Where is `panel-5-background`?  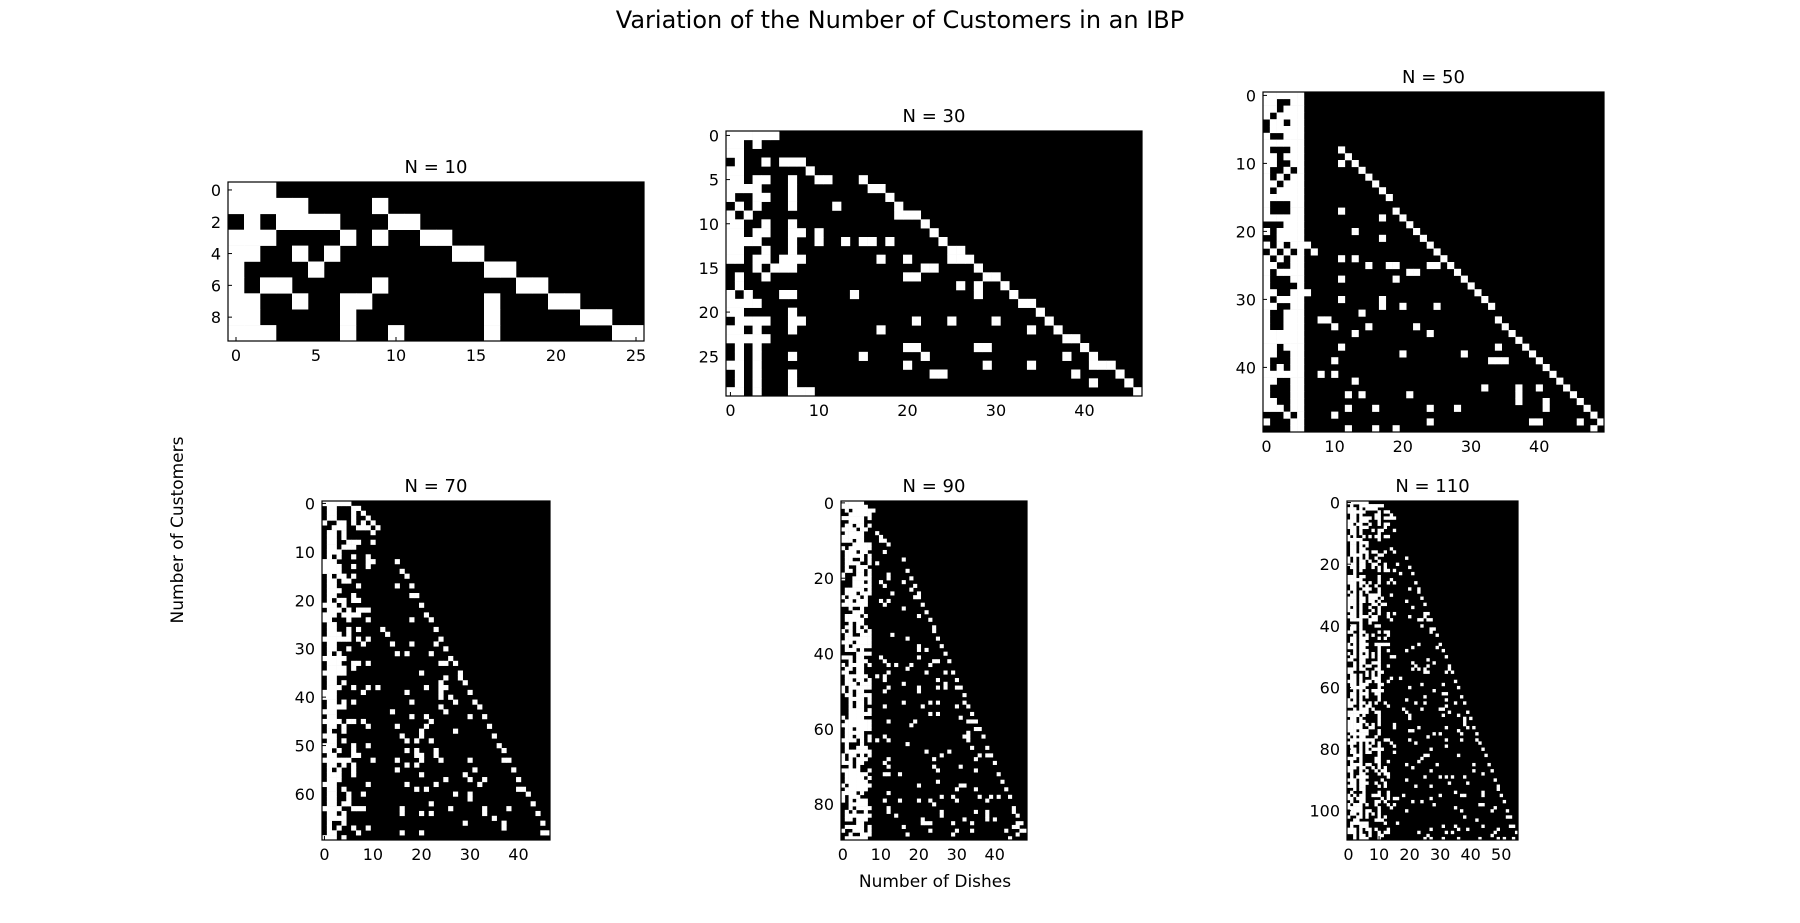
panel-5-background is located at coordinates (934, 670).